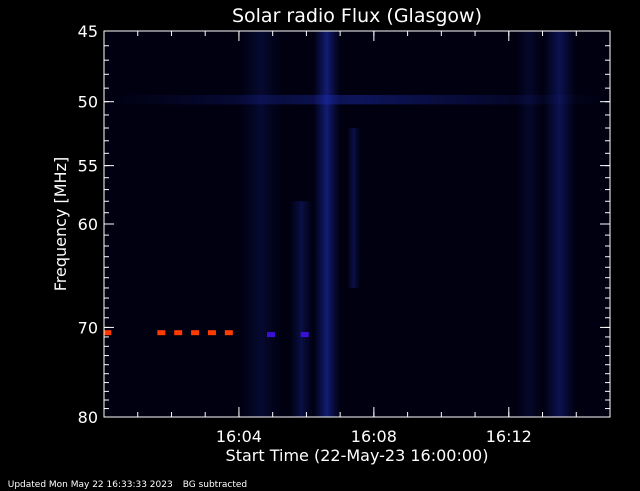  Describe the element at coordinates (60, 224) in the screenshot. I see `y-axis-label: Frequency [MHz]` at that location.